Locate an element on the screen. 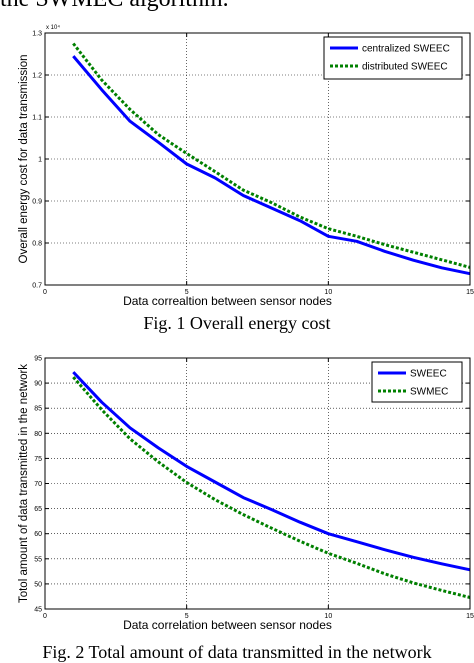 Image resolution: width=474 pixels, height=663 pixels. y-tick-label: 0.9 is located at coordinates (37, 202).